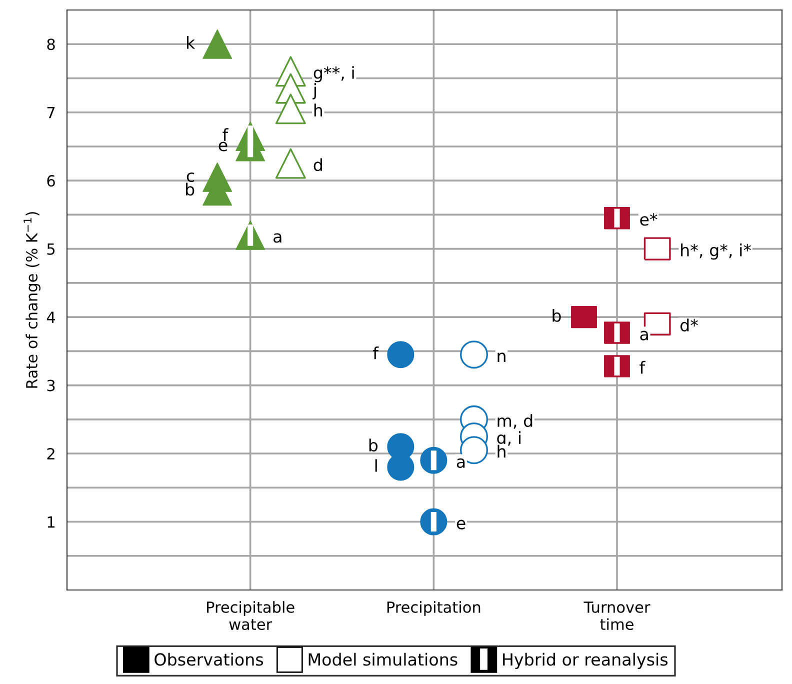 The height and width of the screenshot is (684, 792). I want to click on data-label: g**, i, so click(334, 74).